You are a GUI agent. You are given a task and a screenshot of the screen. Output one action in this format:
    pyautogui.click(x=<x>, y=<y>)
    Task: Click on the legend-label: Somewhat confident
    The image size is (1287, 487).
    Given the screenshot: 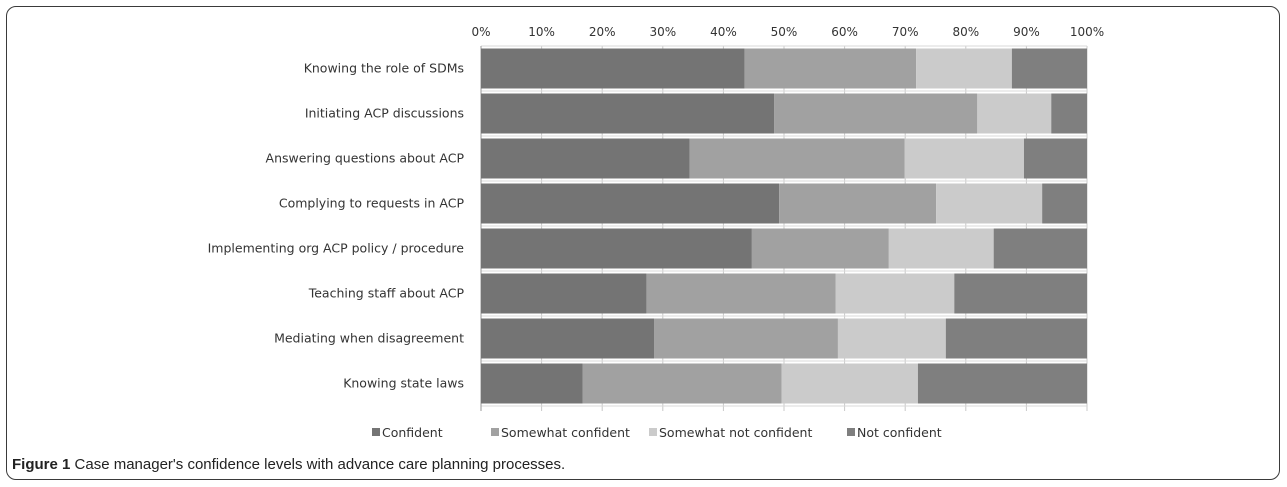 What is the action you would take?
    pyautogui.click(x=565, y=432)
    